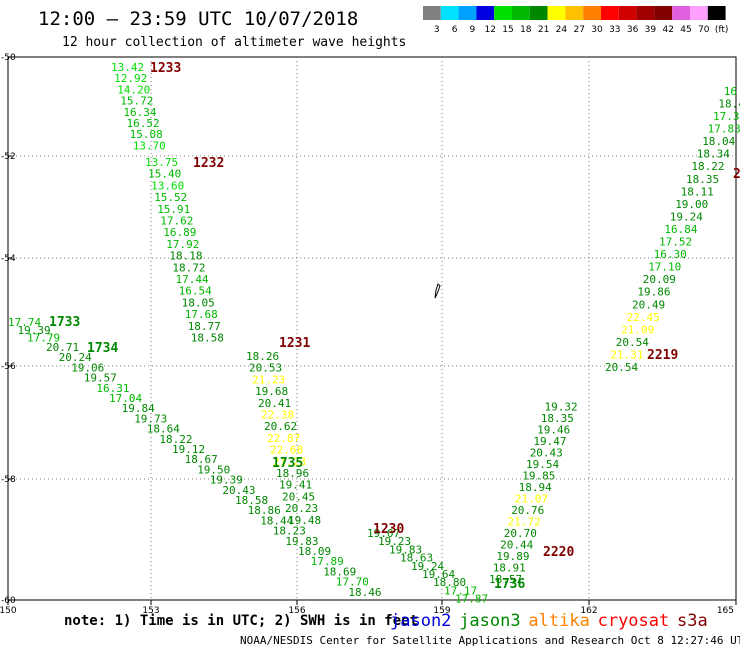 Image resolution: width=740 pixels, height=650 pixels. I want to click on wave-height-value: 15.52, so click(170, 197).